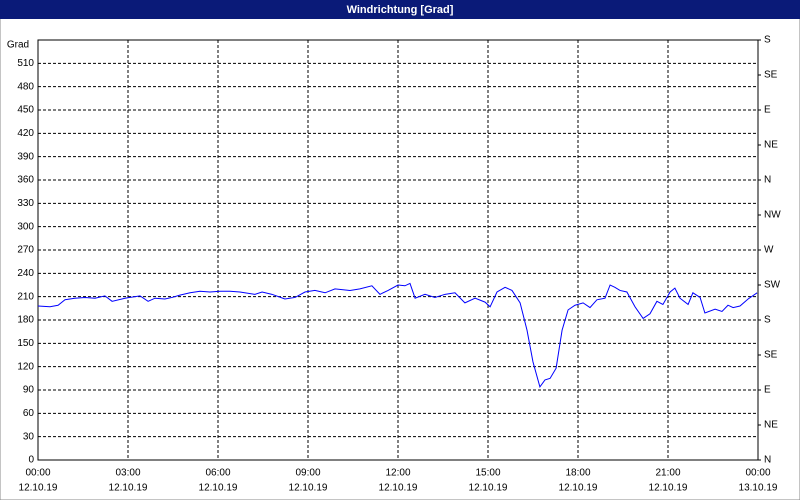 Image resolution: width=800 pixels, height=500 pixels. Describe the element at coordinates (25, 226) in the screenshot. I see `y-tick-label: 300` at that location.